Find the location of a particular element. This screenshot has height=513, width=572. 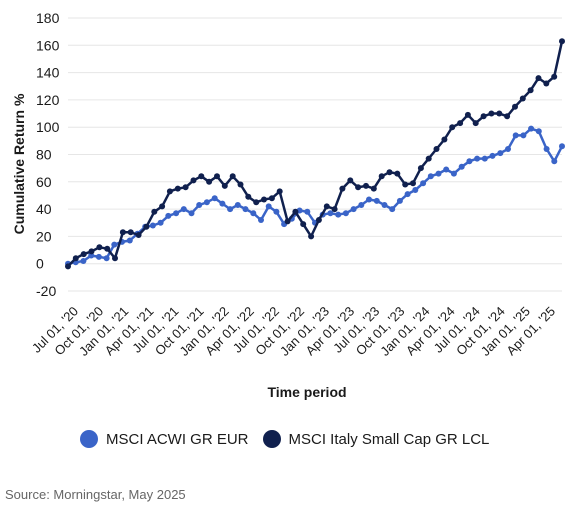

x-axis-title: Time period is located at coordinates (306, 392).